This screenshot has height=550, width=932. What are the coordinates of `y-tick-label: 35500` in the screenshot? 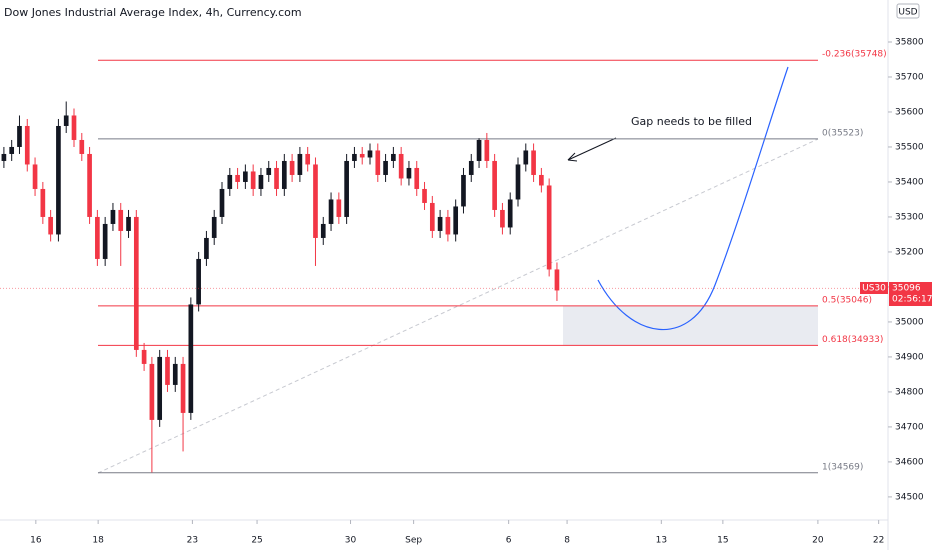 It's located at (909, 147).